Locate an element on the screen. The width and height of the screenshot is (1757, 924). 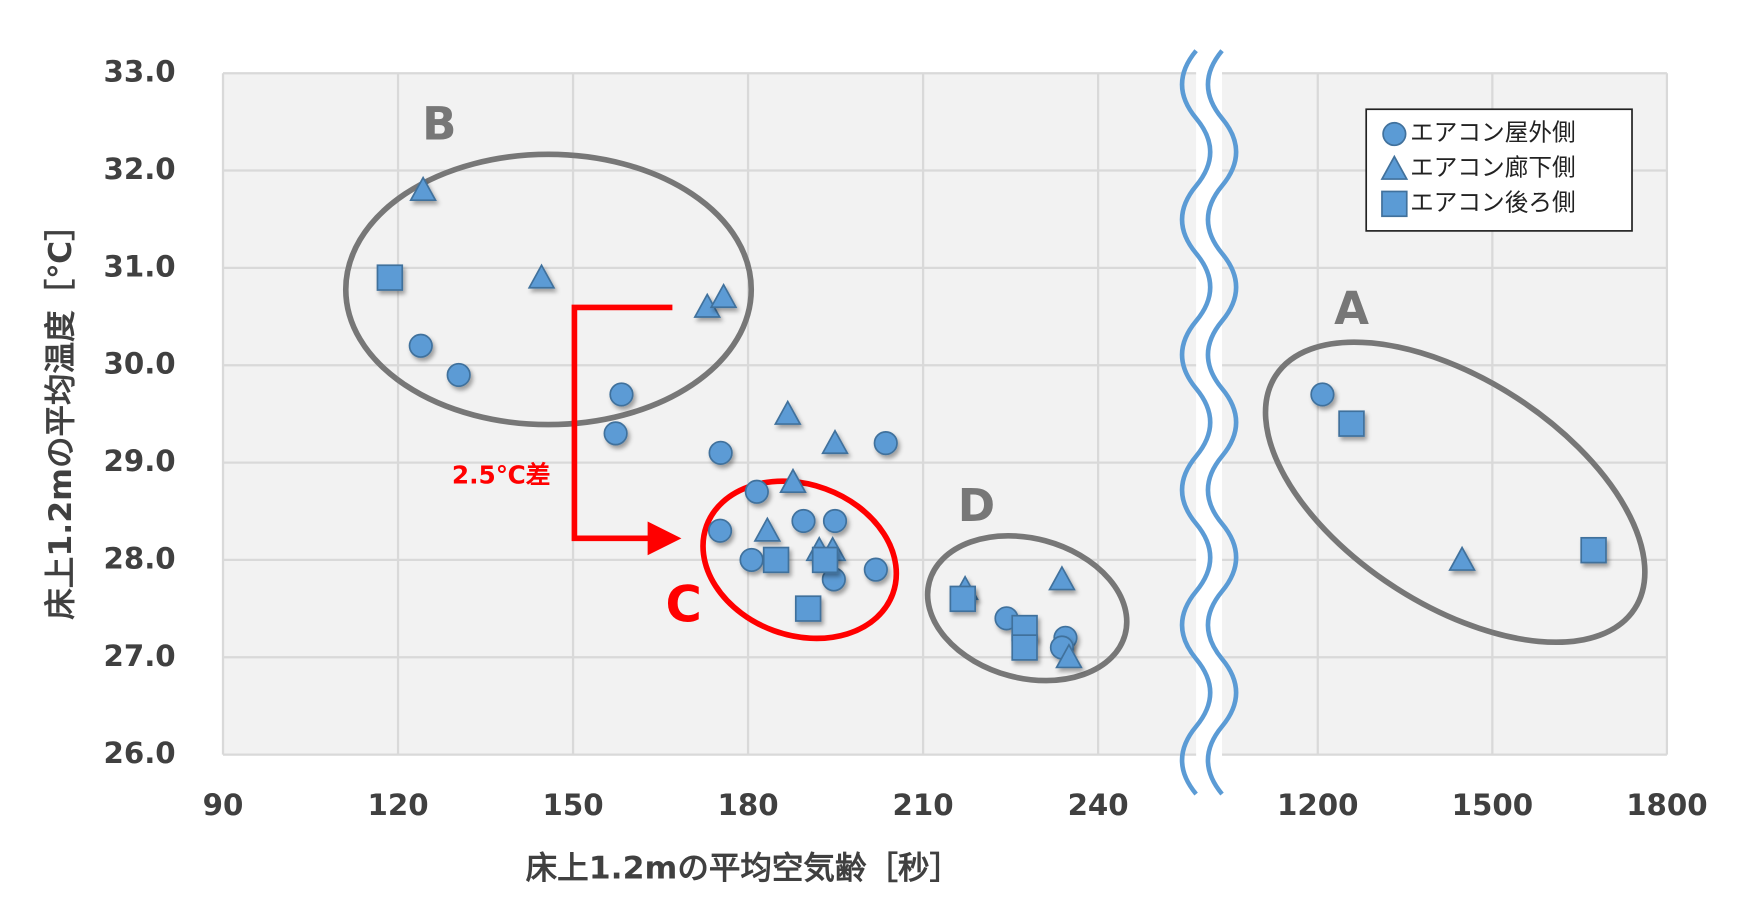
annotation: 2.5℃差 is located at coordinates (501, 474).